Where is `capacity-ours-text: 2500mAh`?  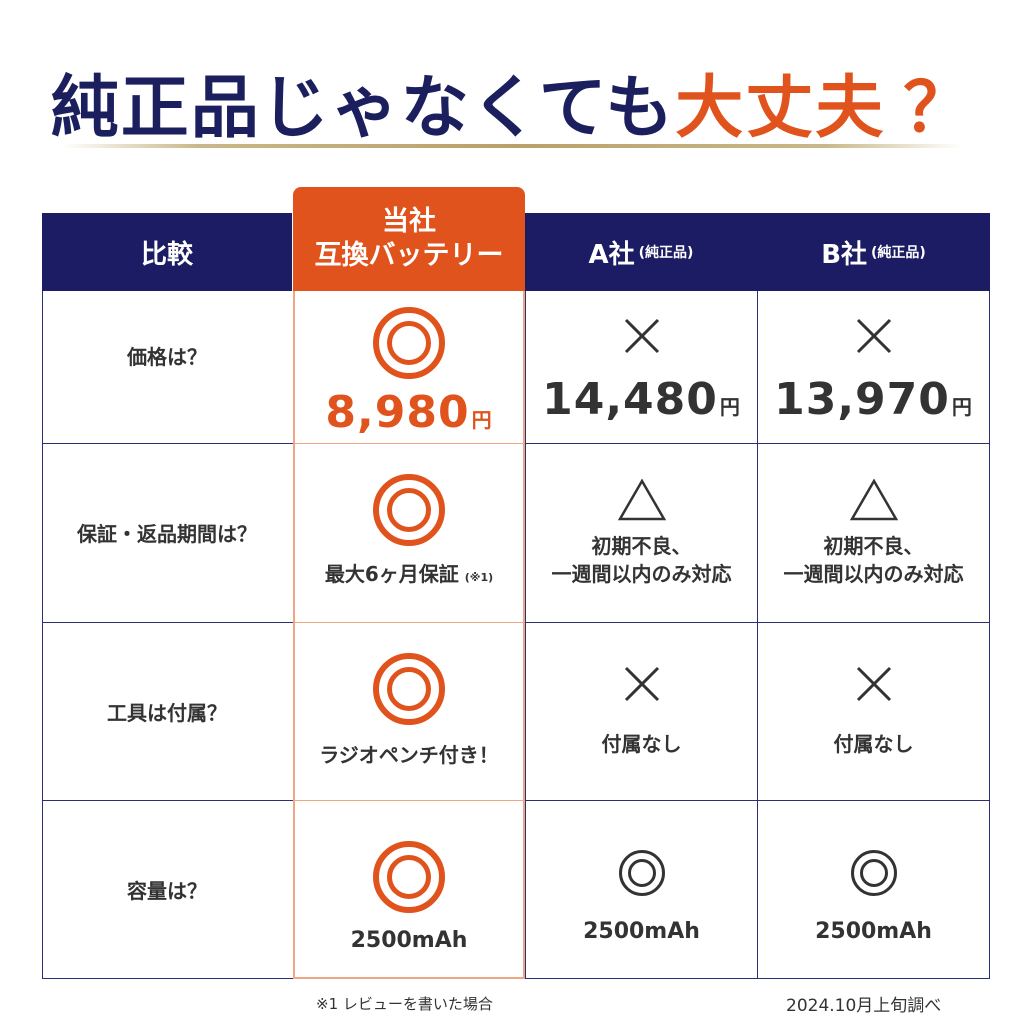
capacity-ours-text: 2500mAh is located at coordinates (409, 940).